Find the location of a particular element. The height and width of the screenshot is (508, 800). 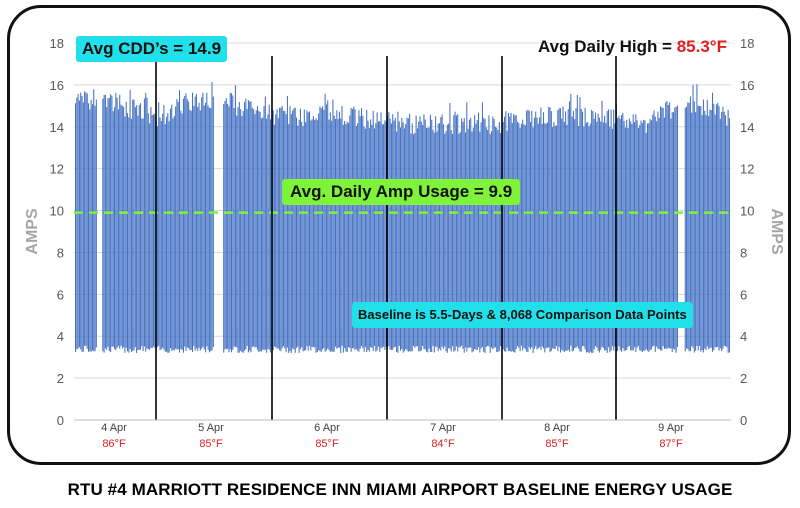

y-tick-label-left: 4 is located at coordinates (60, 336).